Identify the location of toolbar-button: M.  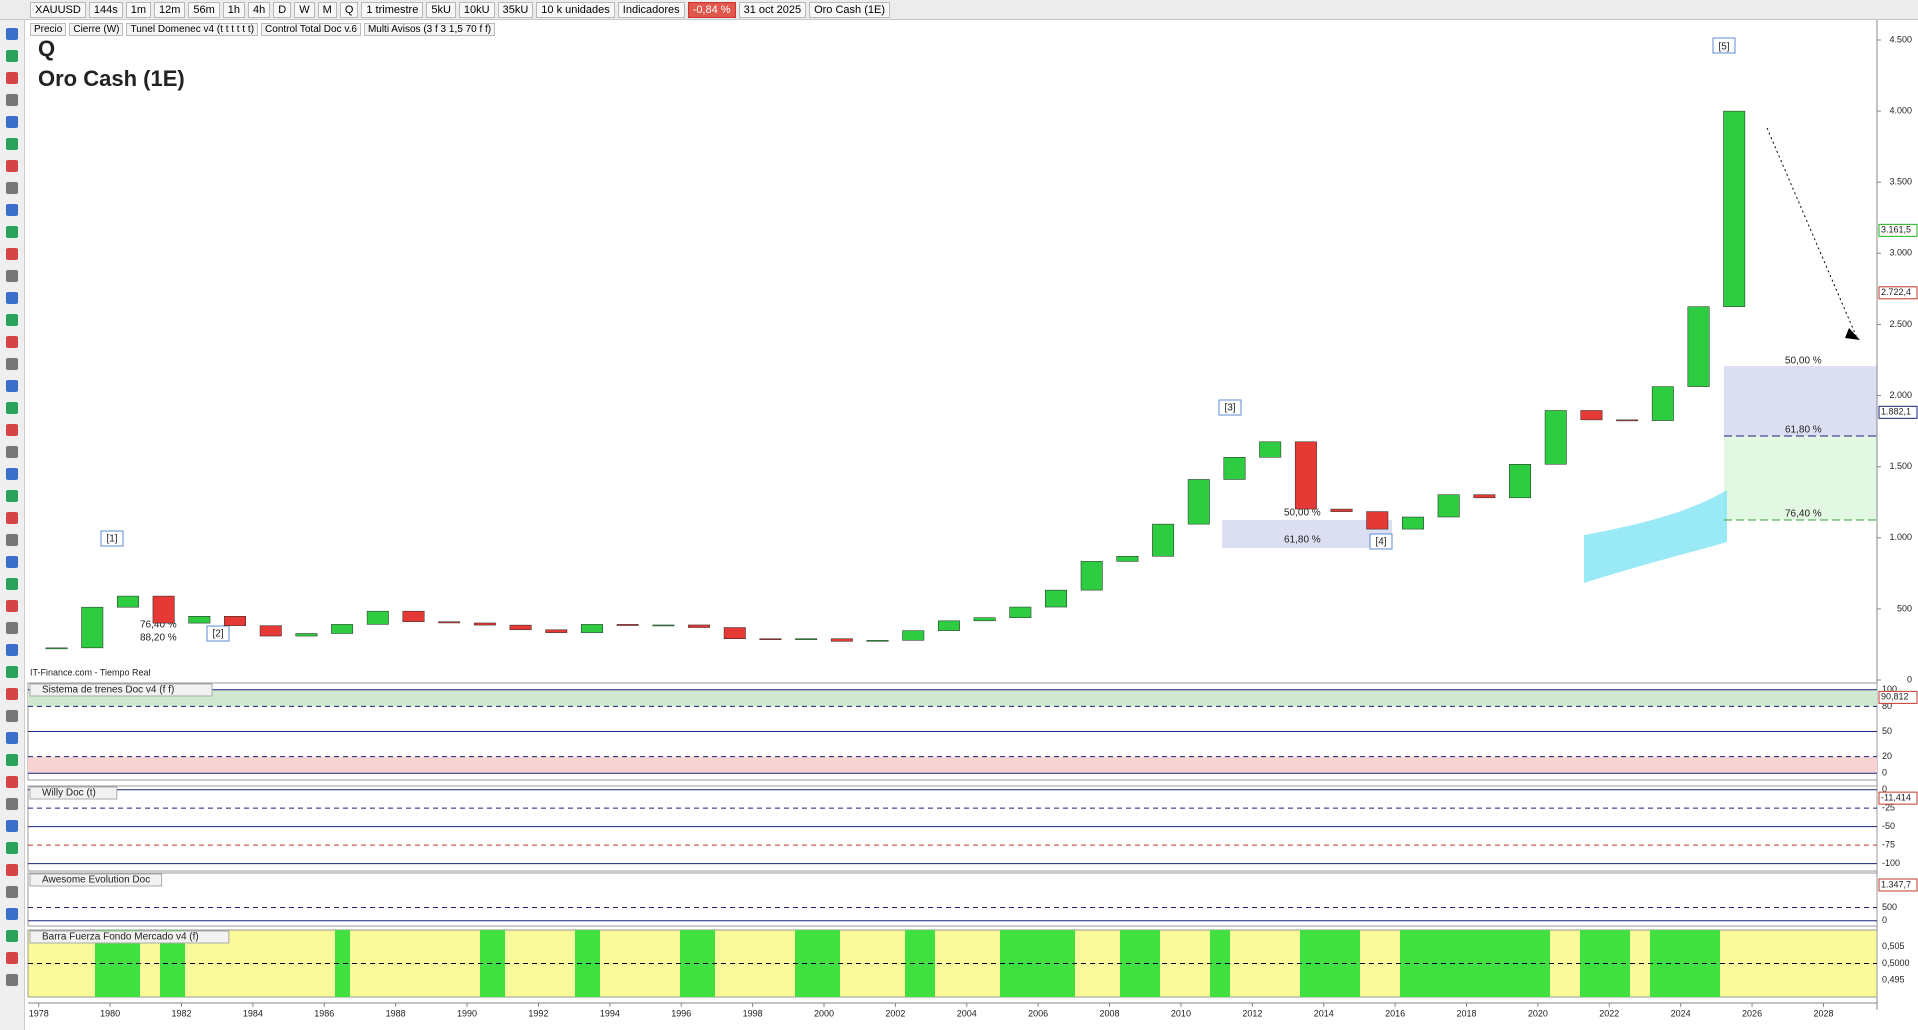
(327, 9).